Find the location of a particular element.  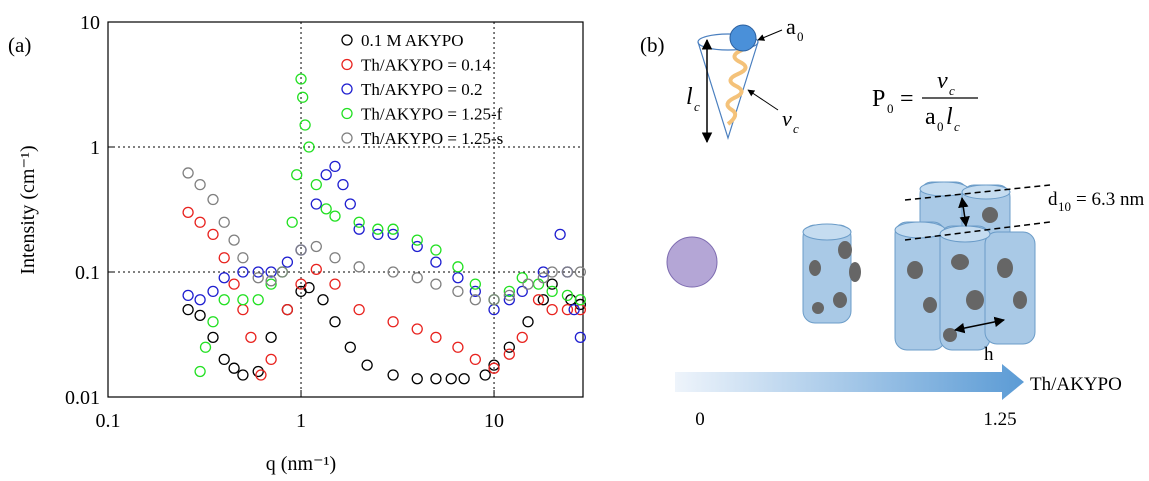

legend-label: 0.1 M AKYPO is located at coordinates (412, 40).